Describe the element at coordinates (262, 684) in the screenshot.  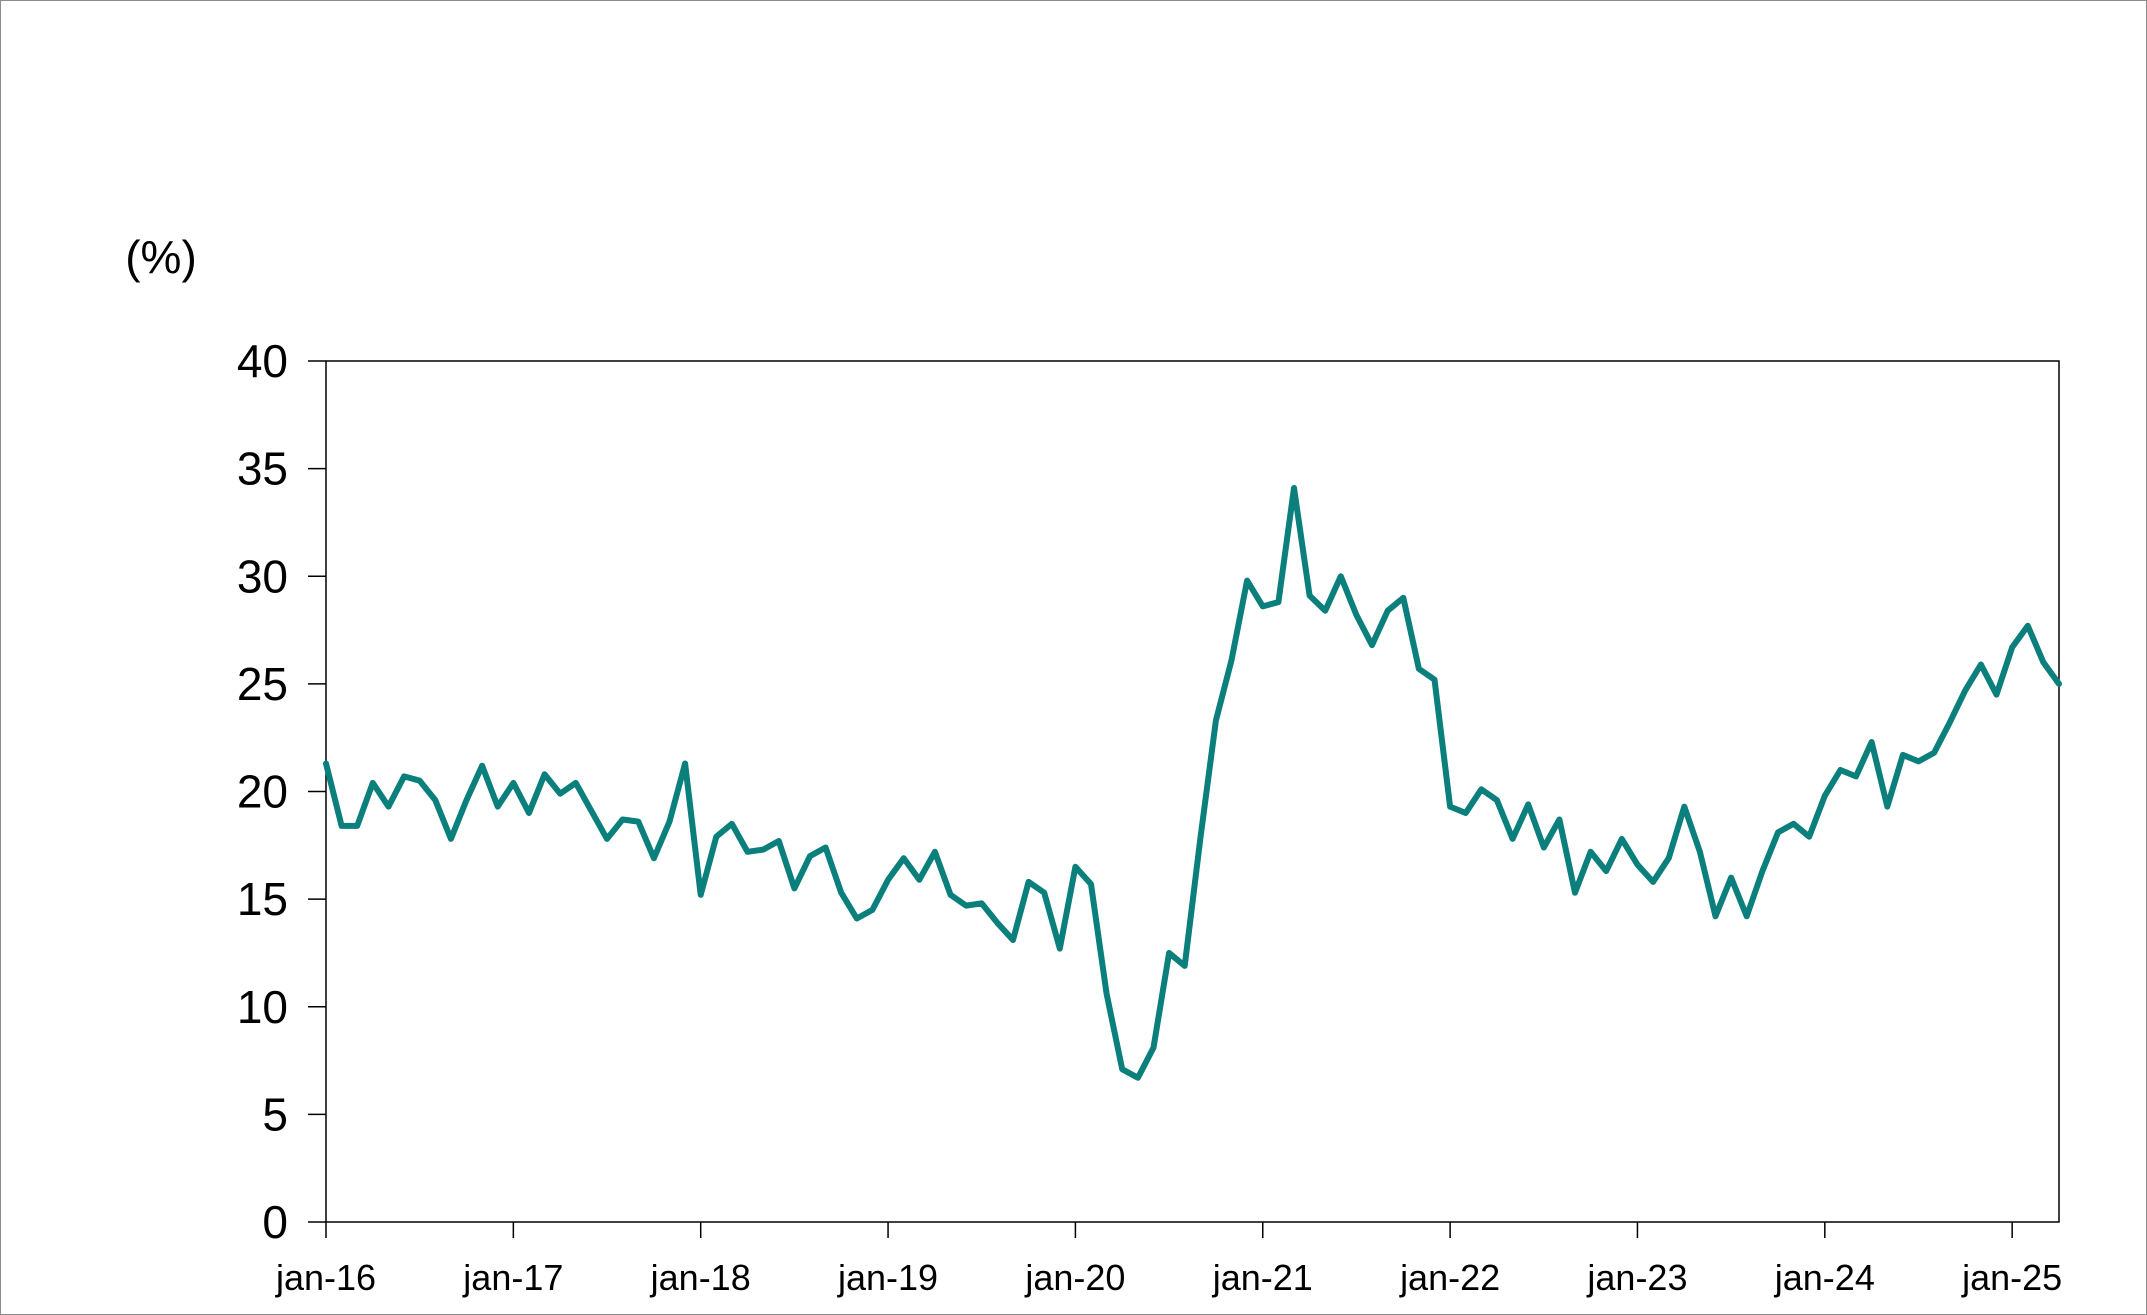
I see `y-tick-label: 25` at that location.